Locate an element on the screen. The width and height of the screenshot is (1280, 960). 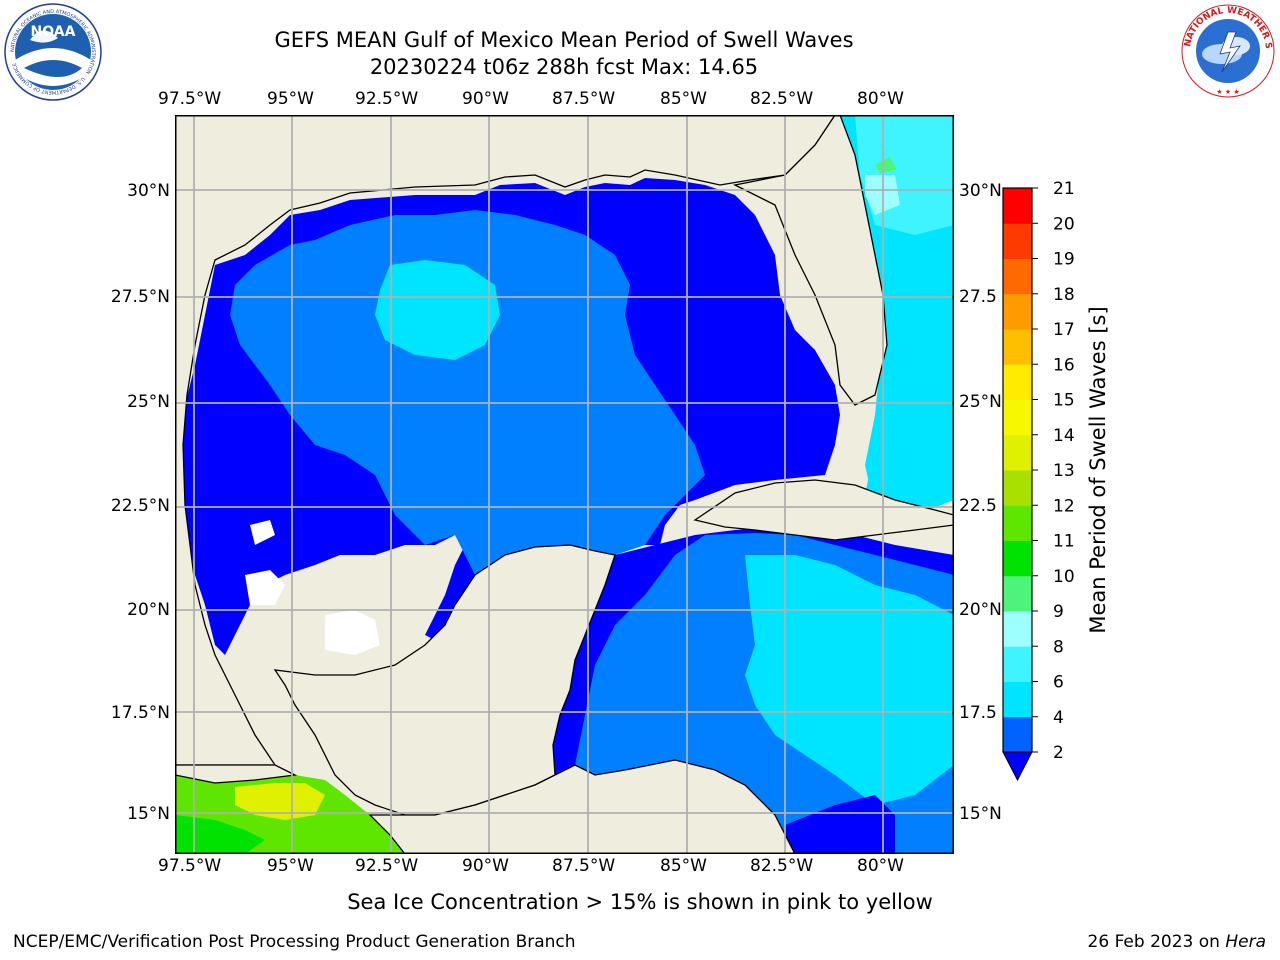
lat-label-left: 25°N is located at coordinates (148, 402).